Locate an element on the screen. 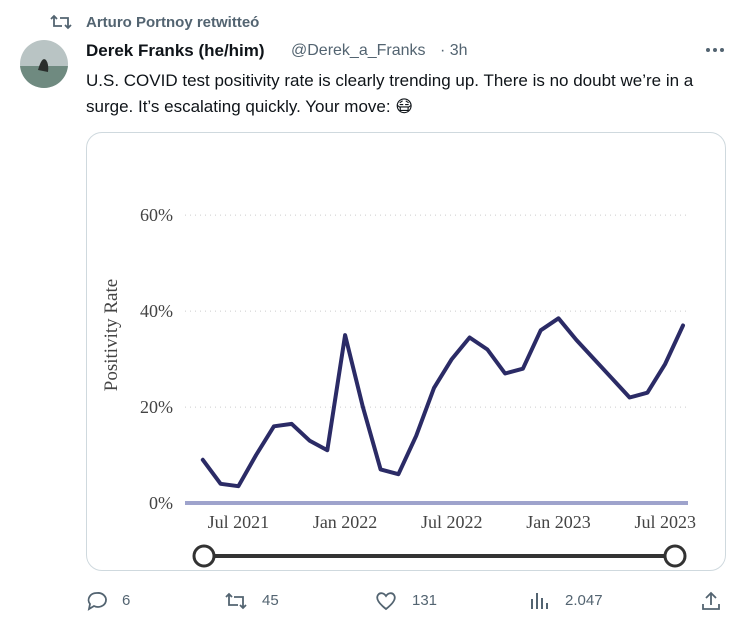 This screenshot has height=632, width=754. y-tick-label: 60% is located at coordinates (156, 215).